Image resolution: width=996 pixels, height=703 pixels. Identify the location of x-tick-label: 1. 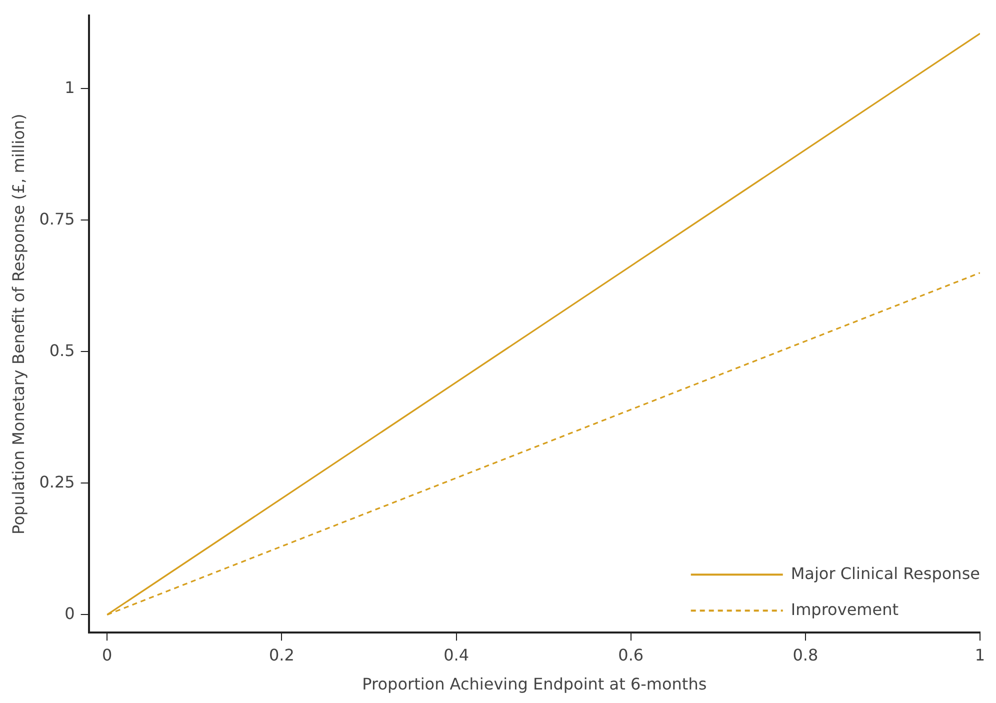
(980, 654).